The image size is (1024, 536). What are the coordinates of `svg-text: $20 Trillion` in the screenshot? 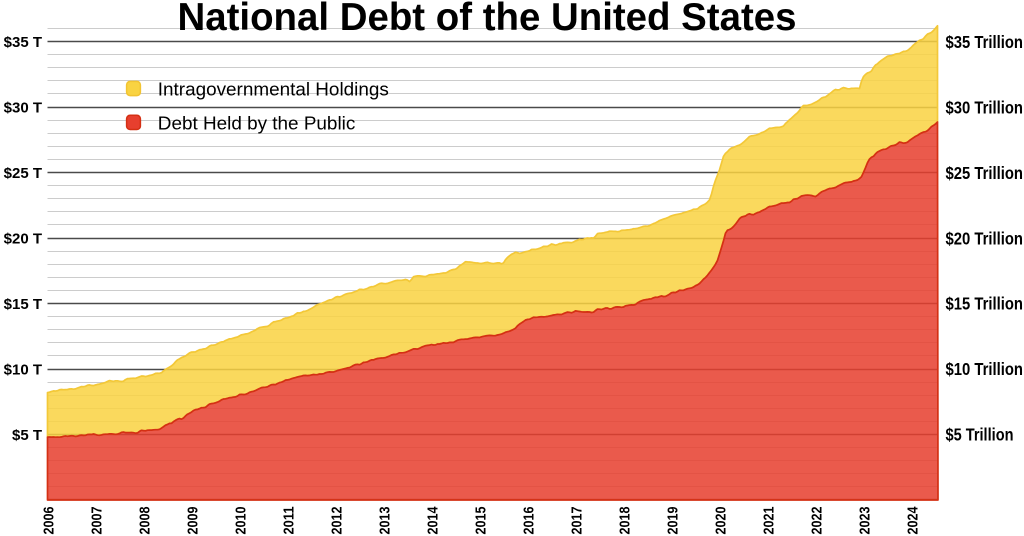 It's located at (985, 238).